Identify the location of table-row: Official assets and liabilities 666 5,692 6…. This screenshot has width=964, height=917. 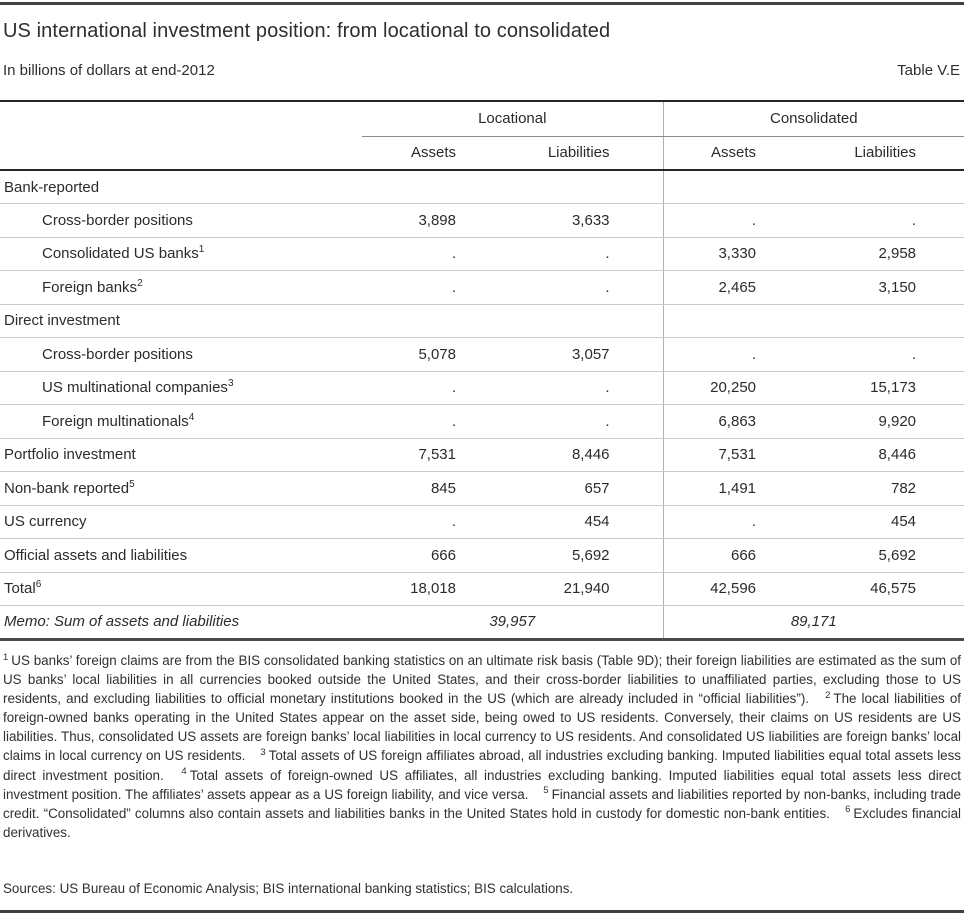
(482, 555).